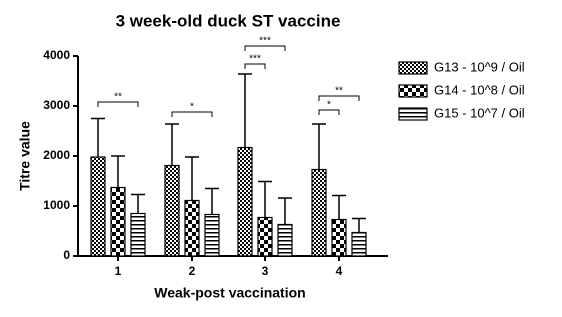  What do you see at coordinates (479, 66) in the screenshot?
I see `legend-label: G13 - 10^9 / Oil` at bounding box center [479, 66].